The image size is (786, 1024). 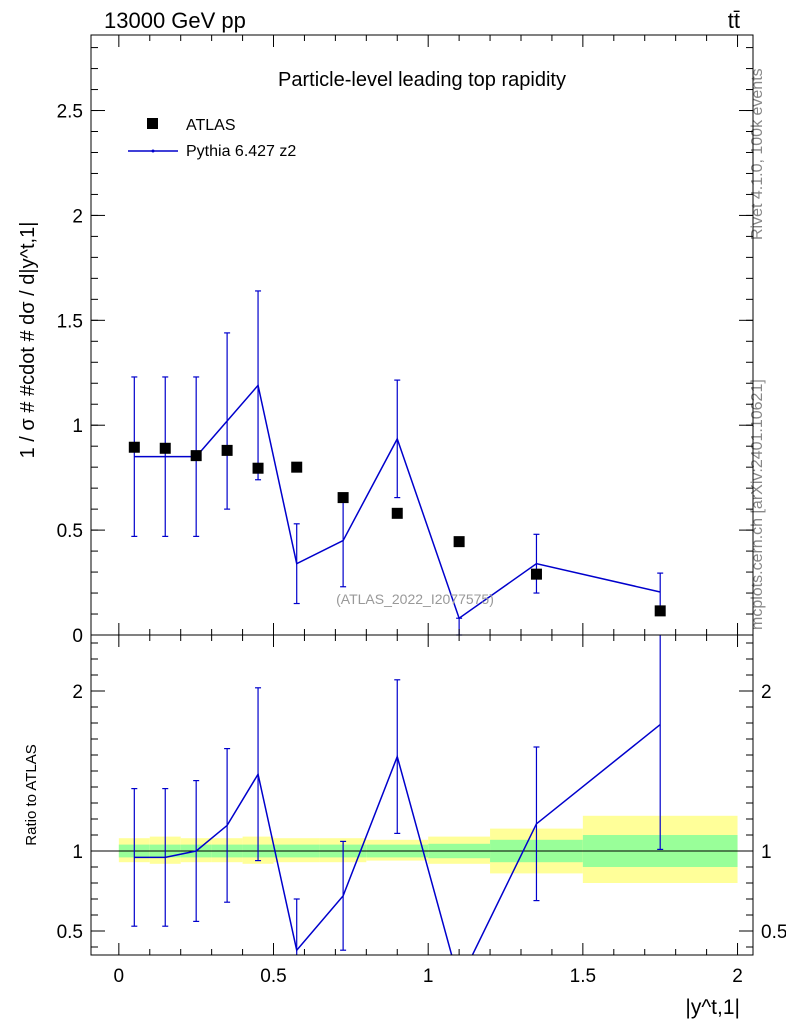 I want to click on mcplots-label: mcplots.cern.ch [arXiv:2401.10621], so click(x=757, y=504).